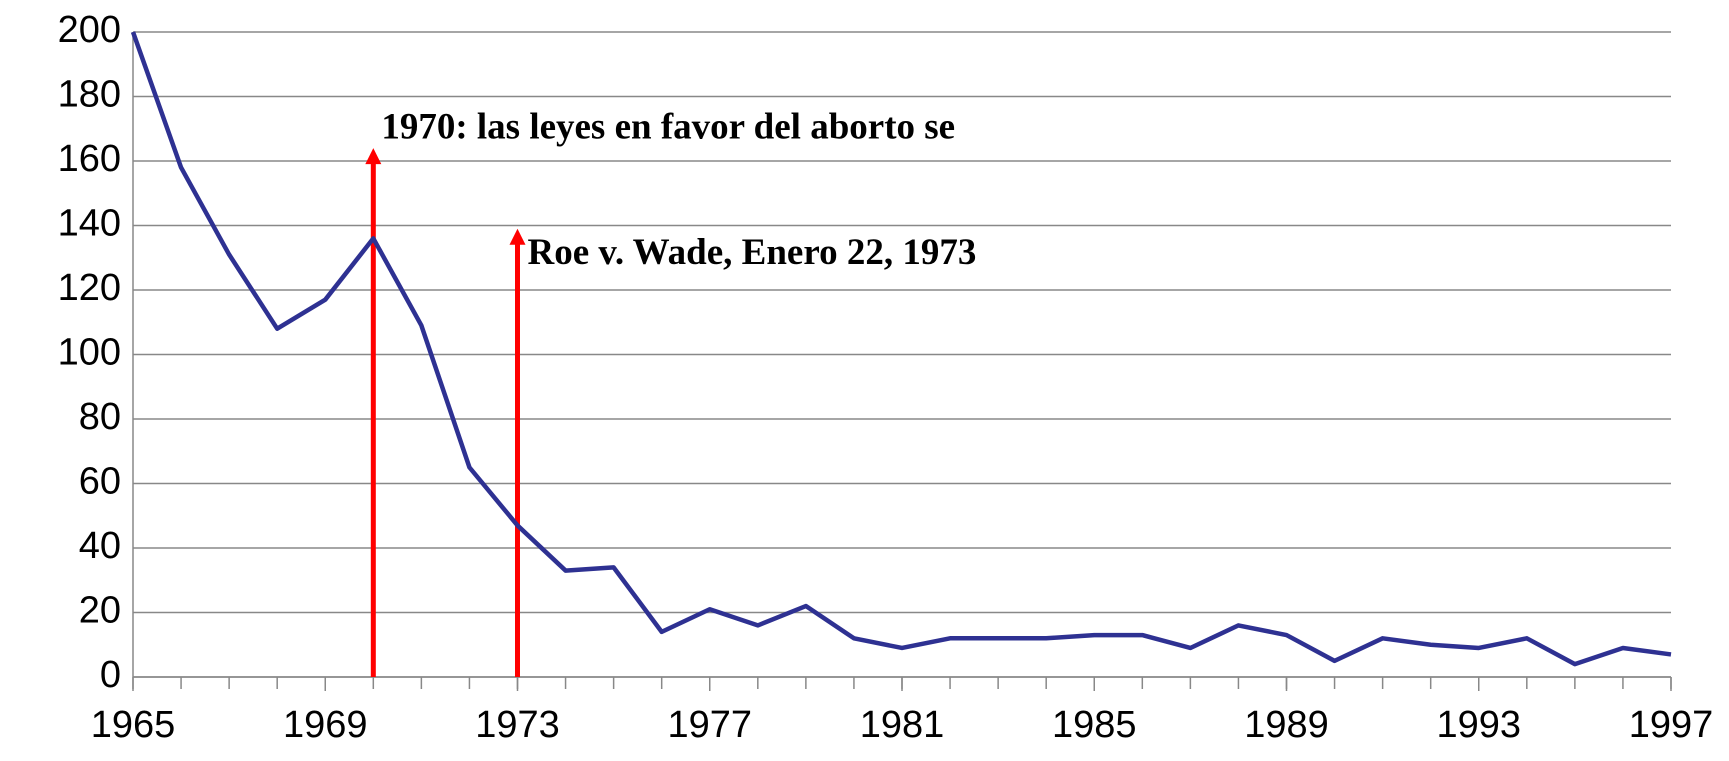 The width and height of the screenshot is (1729, 761). I want to click on y-tick-label: 40, so click(100, 546).